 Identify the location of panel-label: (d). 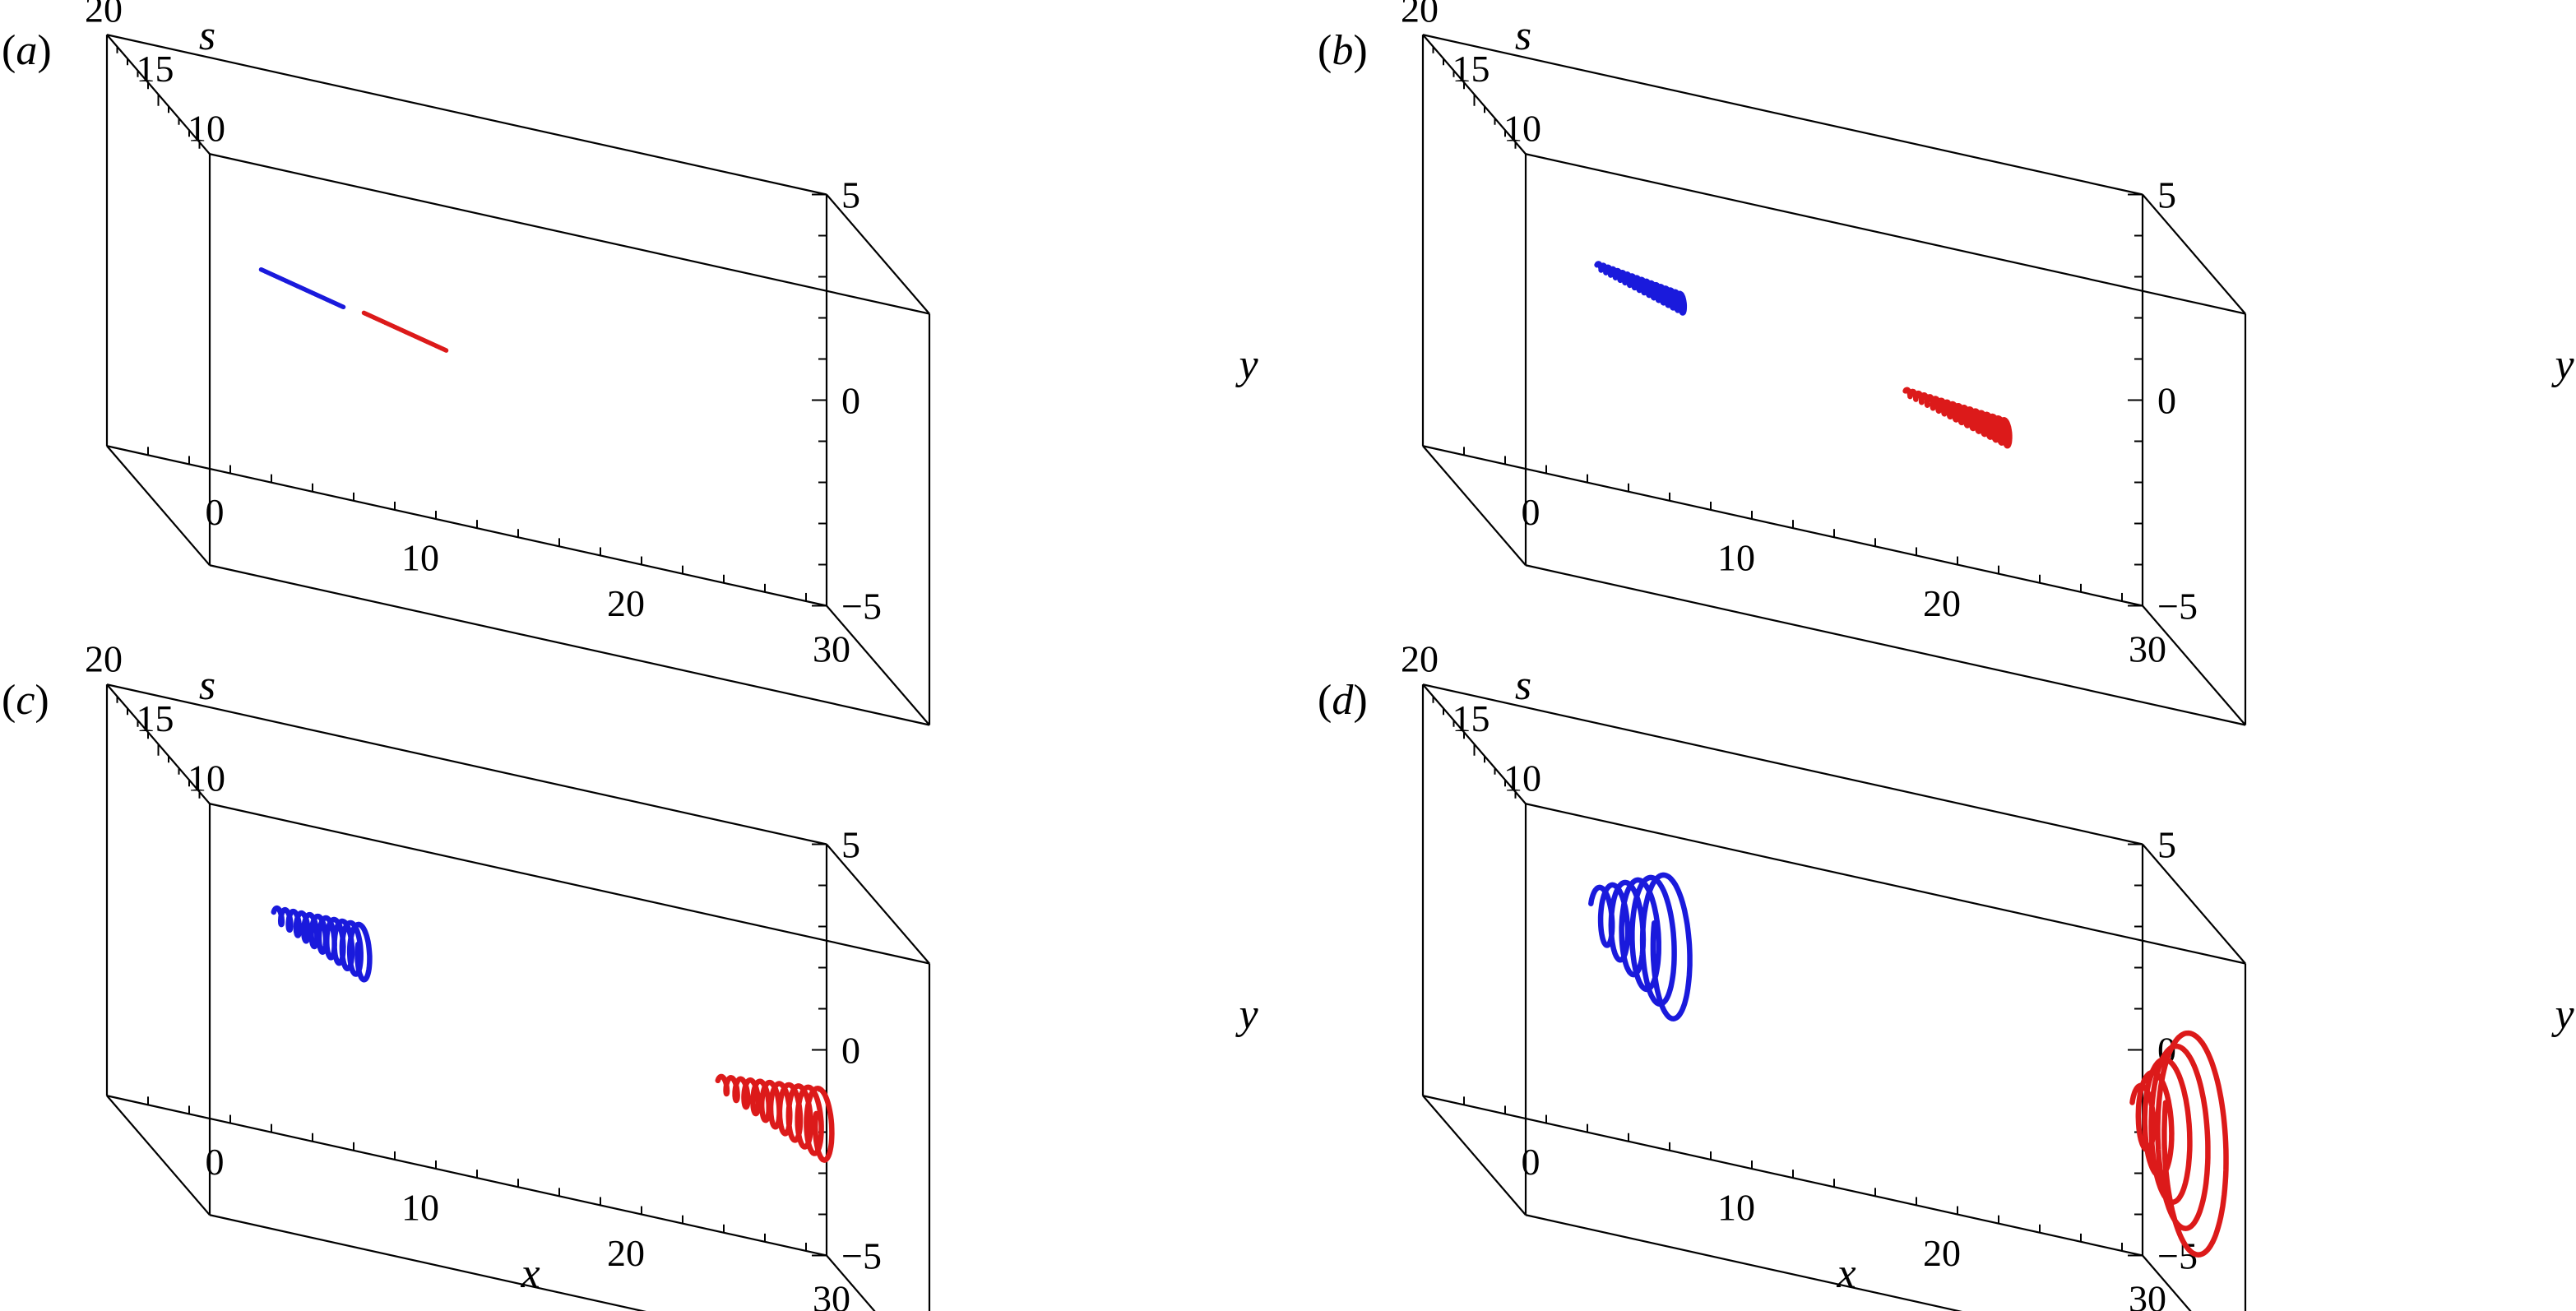
(1343, 700).